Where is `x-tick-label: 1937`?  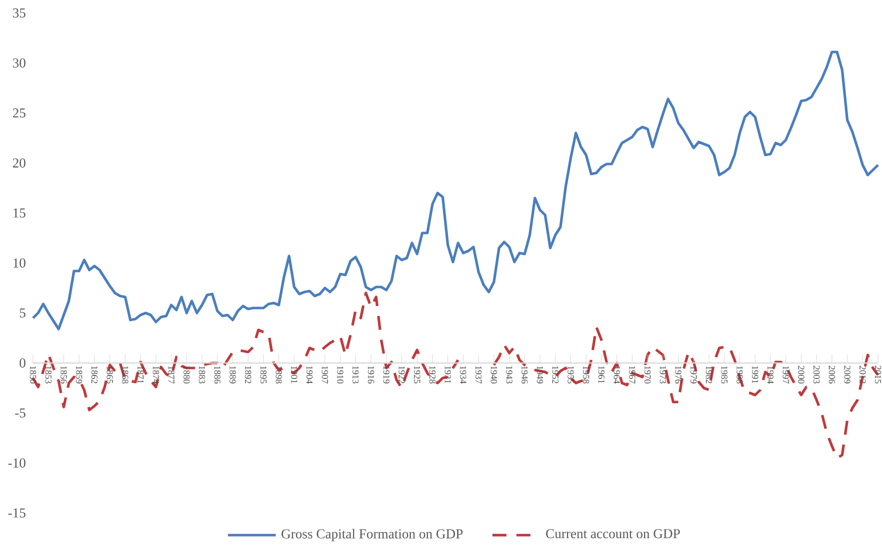 x-tick-label: 1937 is located at coordinates (478, 375).